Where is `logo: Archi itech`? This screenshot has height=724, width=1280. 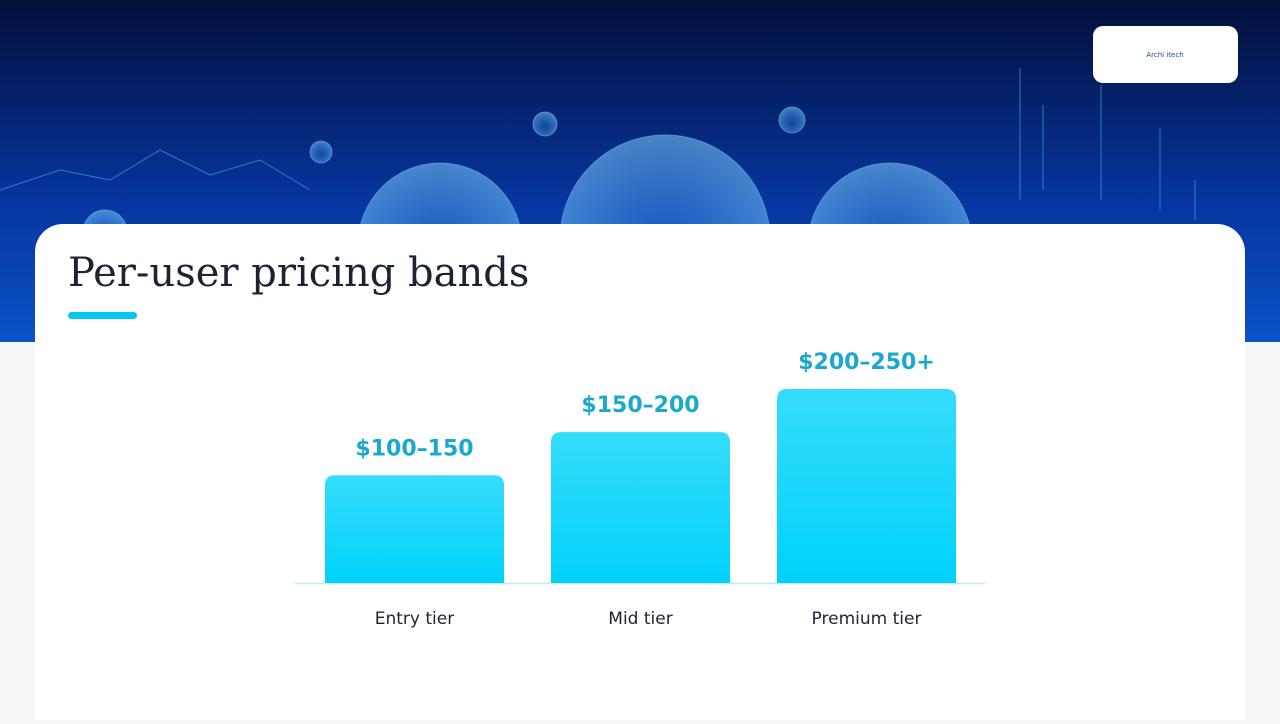 logo: Archi itech is located at coordinates (1164, 55).